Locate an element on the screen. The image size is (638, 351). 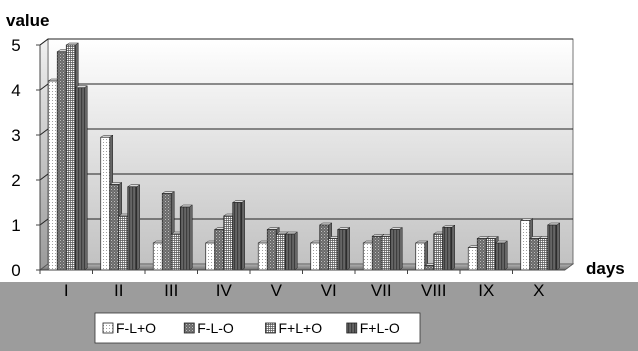
y-tick-label: 0 is located at coordinates (15, 270).